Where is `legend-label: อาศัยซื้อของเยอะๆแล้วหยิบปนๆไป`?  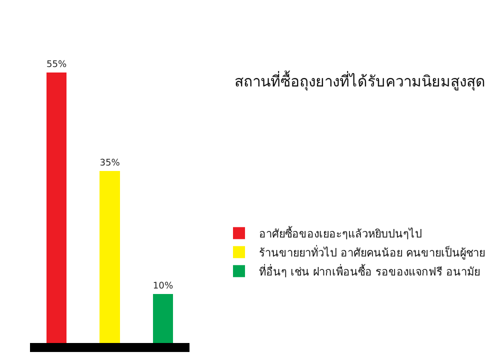
legend-label: อาศัยซื้อของเยอะๆแล้วหยิบปนๆไป is located at coordinates (340, 232).